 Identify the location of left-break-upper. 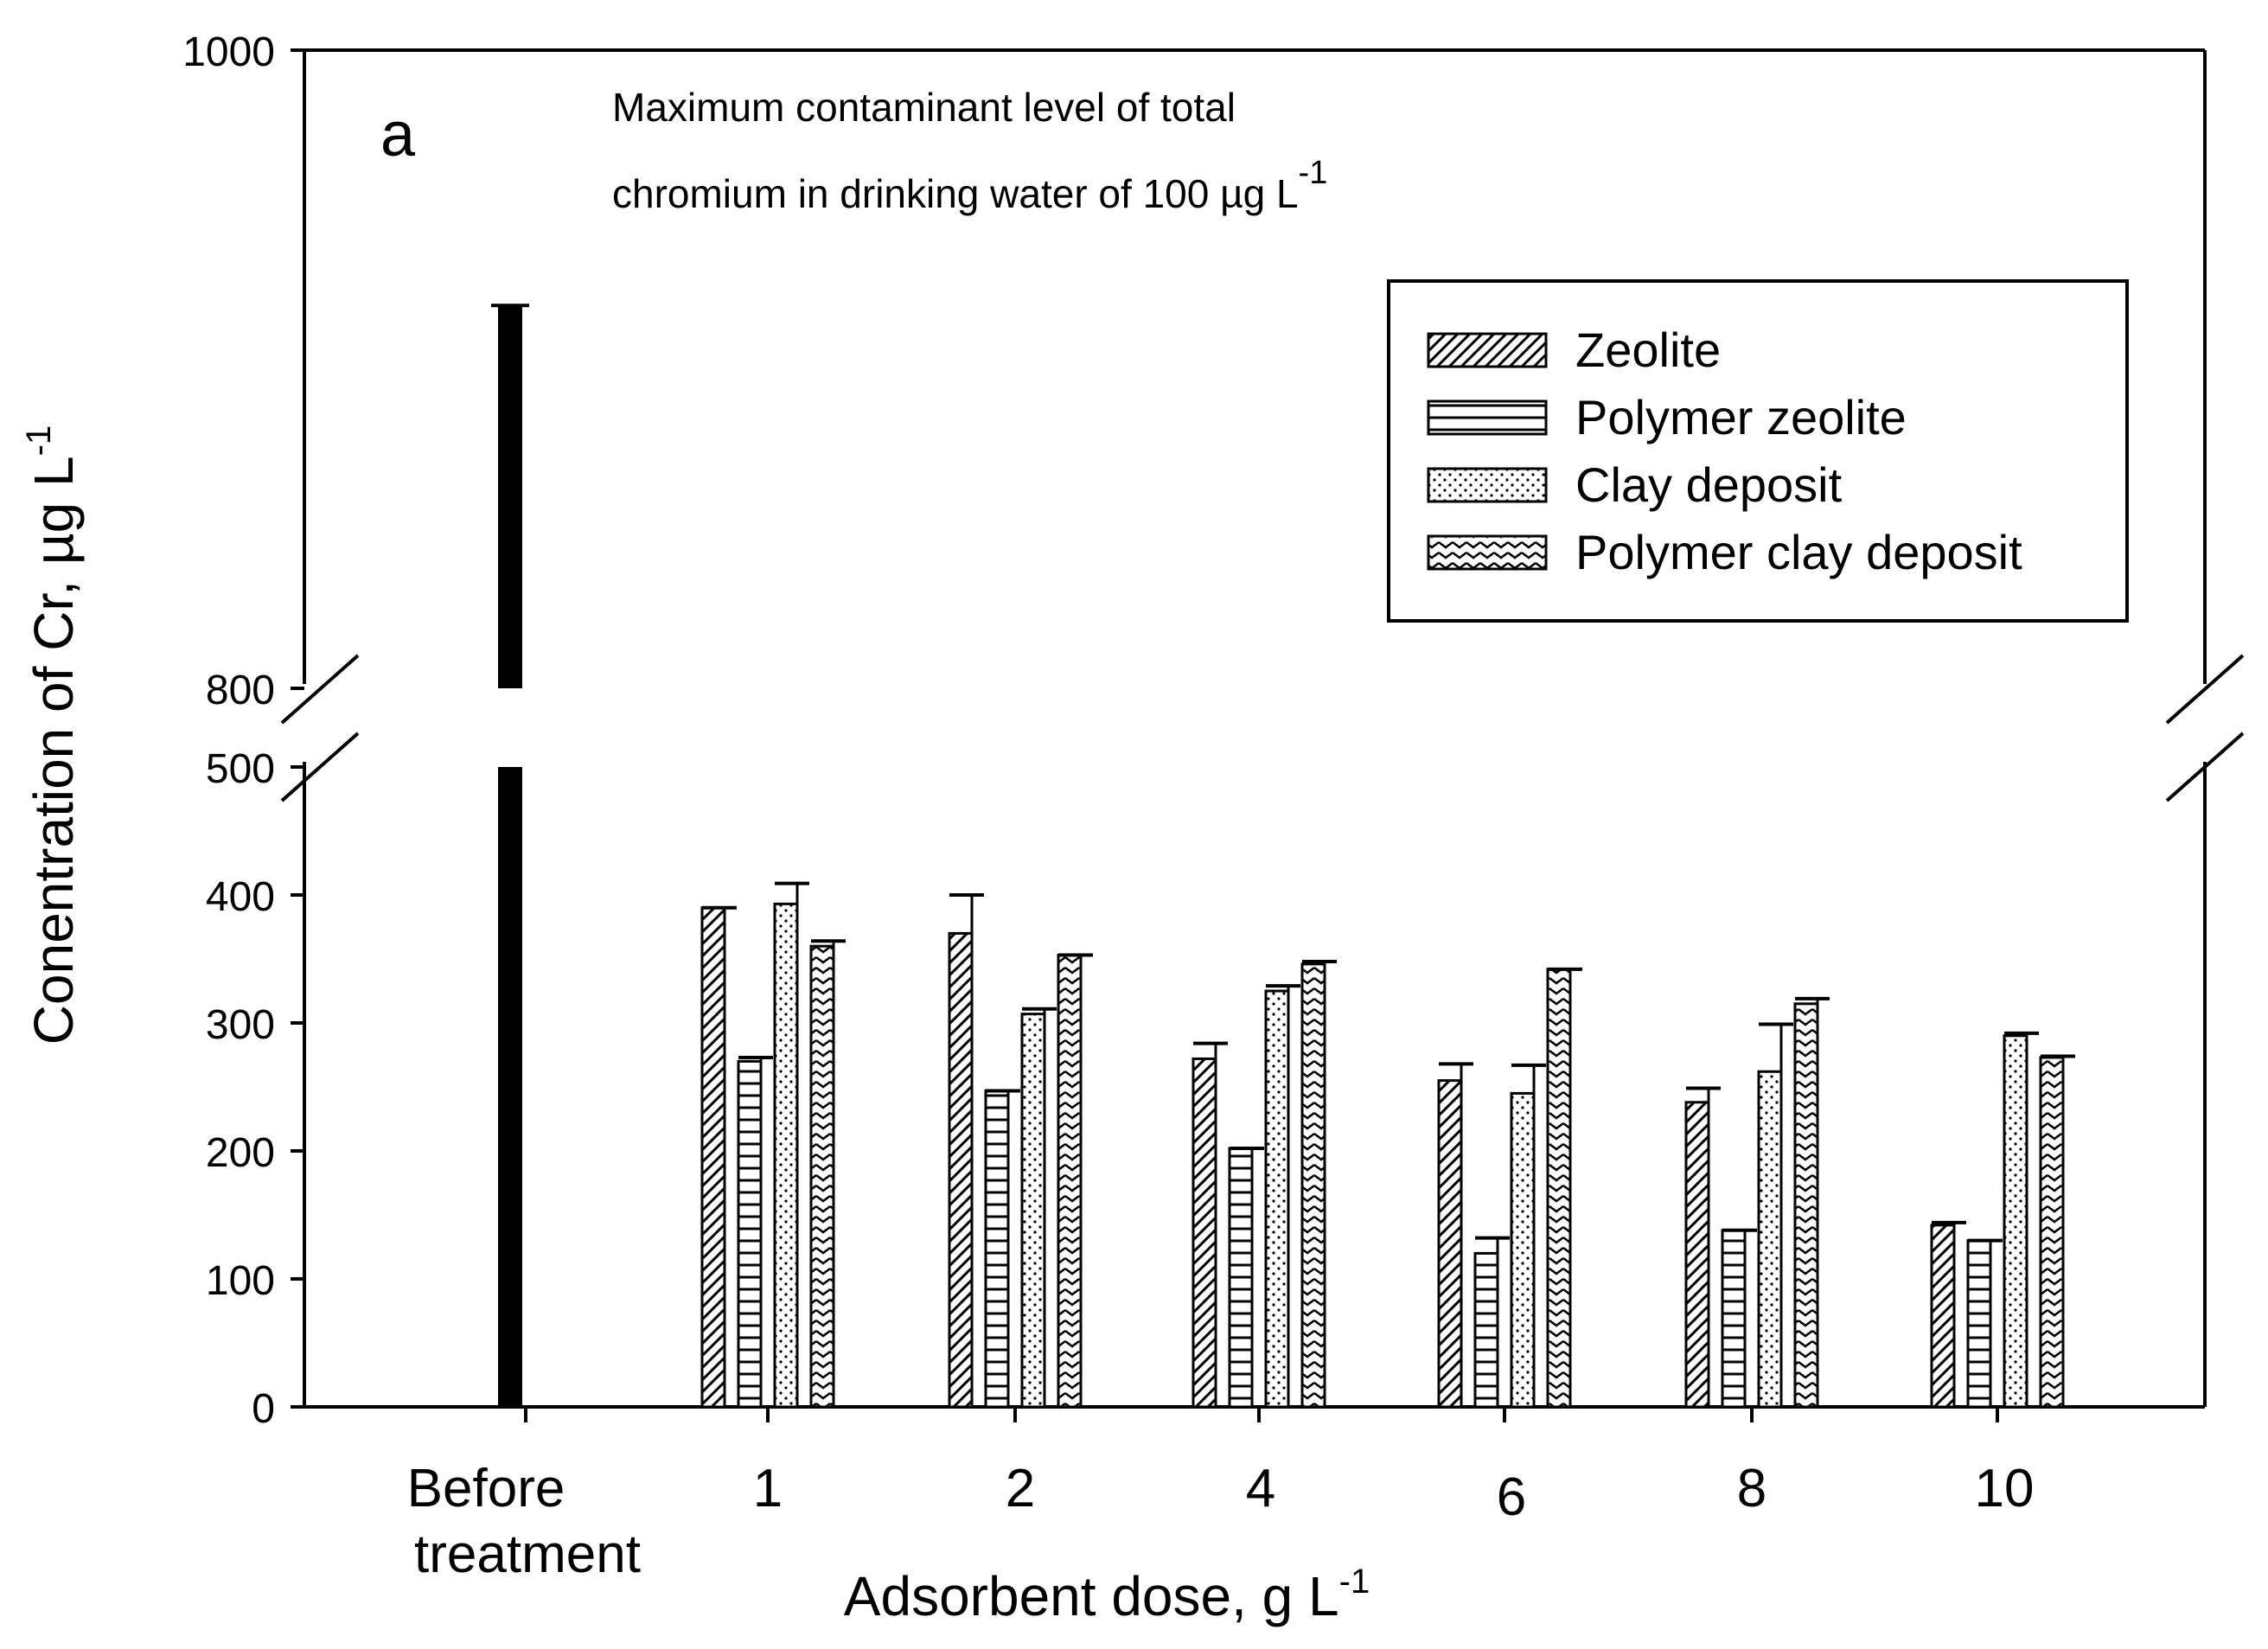
(320, 689).